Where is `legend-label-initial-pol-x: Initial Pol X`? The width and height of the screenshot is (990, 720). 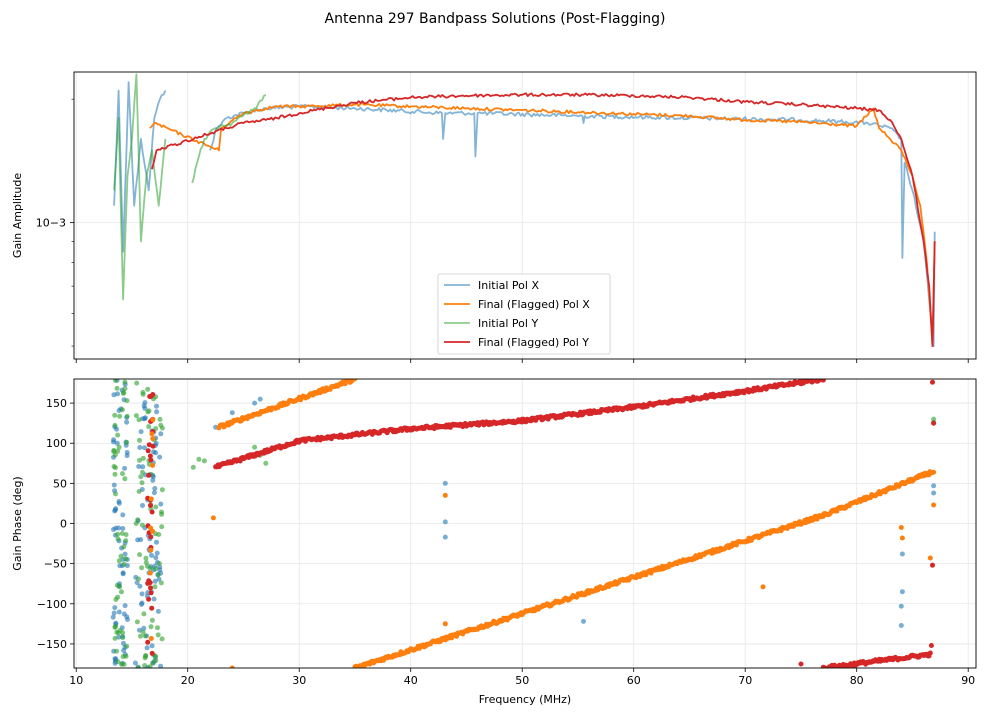
legend-label-initial-pol-x: Initial Pol X is located at coordinates (508, 285).